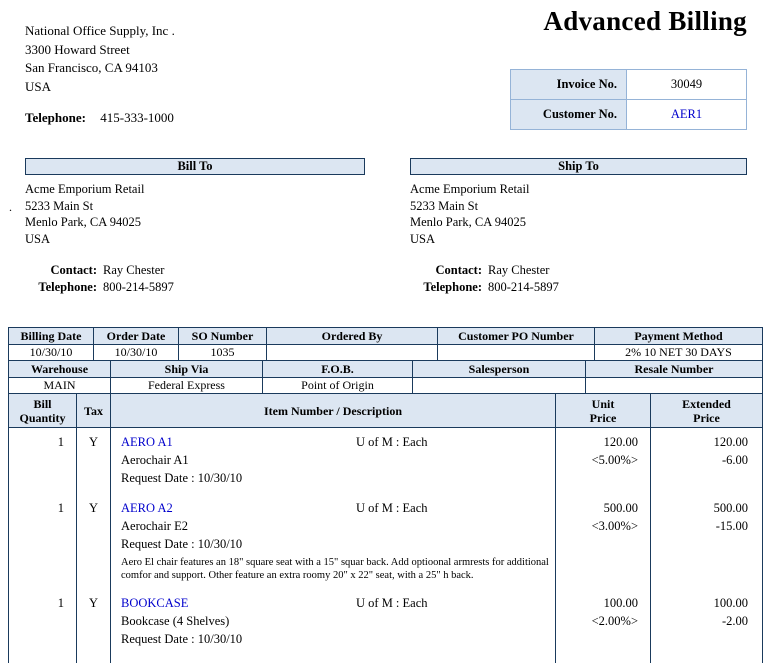 The width and height of the screenshot is (770, 663). I want to click on items-header-item-description: Item Number / Description, so click(333, 410).